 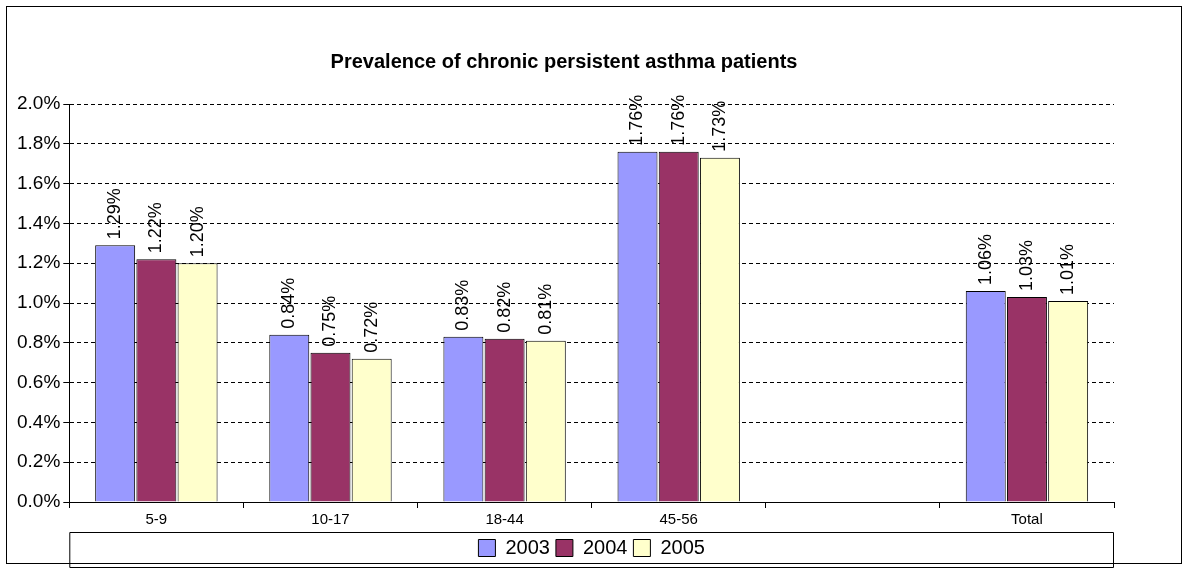 I want to click on x-tick-label: Total, so click(x=1027, y=519).